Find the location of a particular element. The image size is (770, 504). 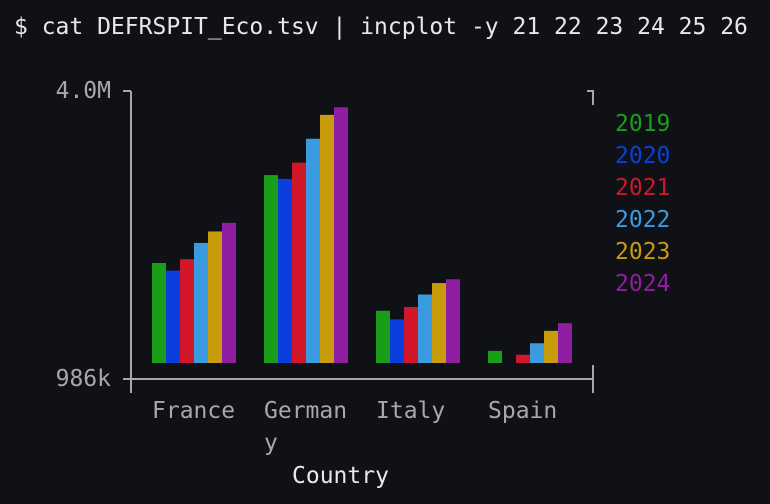

legend-entry: 2019 is located at coordinates (643, 124).